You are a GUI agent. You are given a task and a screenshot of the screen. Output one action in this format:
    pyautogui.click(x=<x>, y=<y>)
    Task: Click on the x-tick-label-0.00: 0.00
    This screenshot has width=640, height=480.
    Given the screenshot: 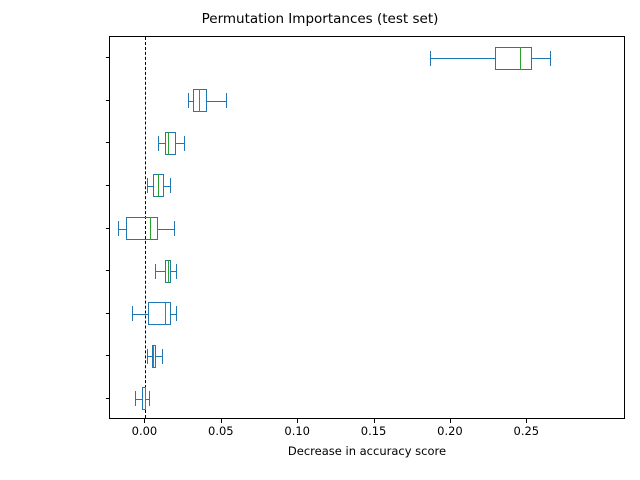 What is the action you would take?
    pyautogui.click(x=144, y=431)
    